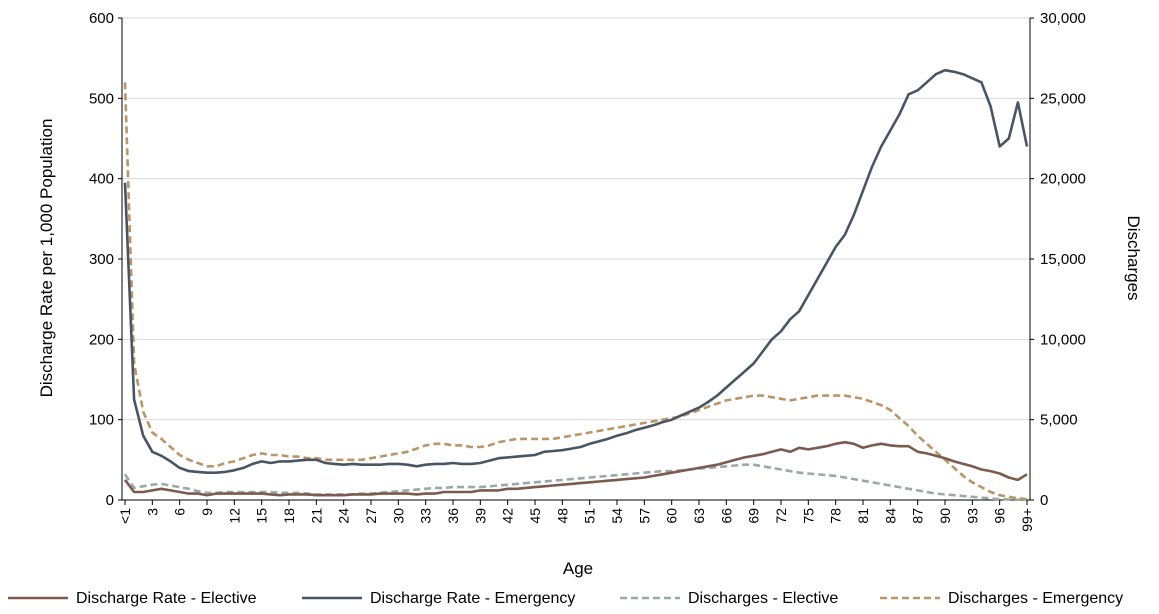  Describe the element at coordinates (562, 516) in the screenshot. I see `x-tick-label: 48` at that location.